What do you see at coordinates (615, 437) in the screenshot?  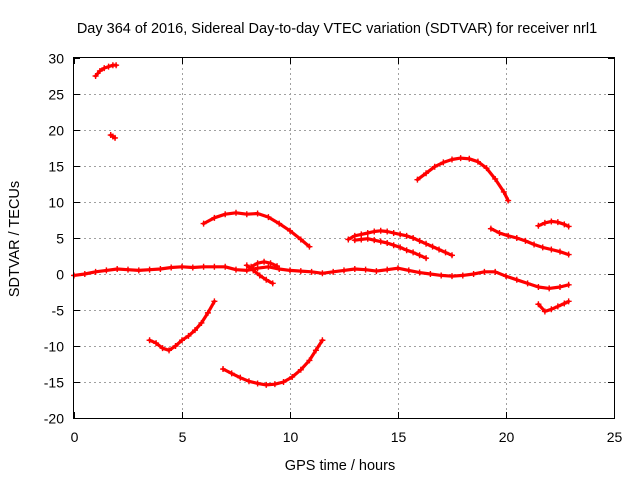 I see `x-tick-label: 25` at bounding box center [615, 437].